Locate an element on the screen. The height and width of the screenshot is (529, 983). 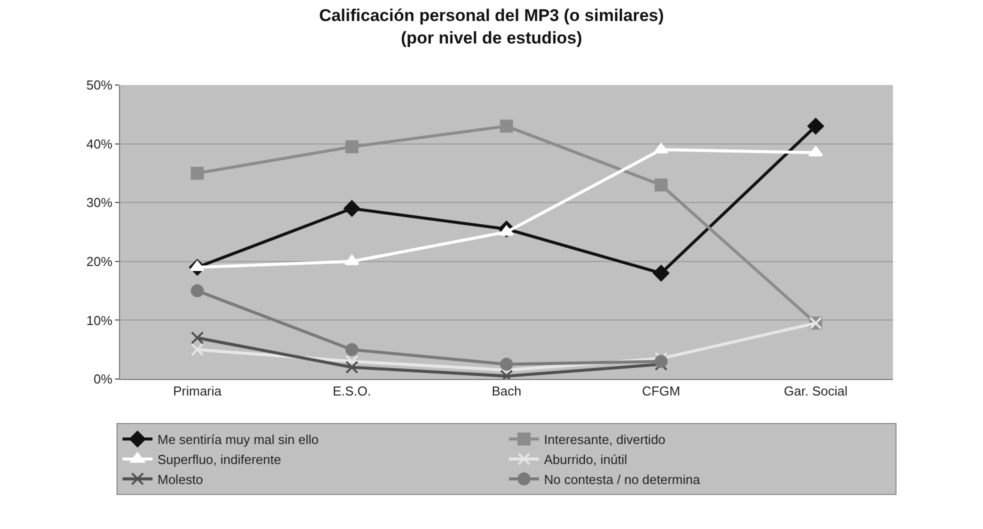
x-tick-label: Bach is located at coordinates (507, 391).